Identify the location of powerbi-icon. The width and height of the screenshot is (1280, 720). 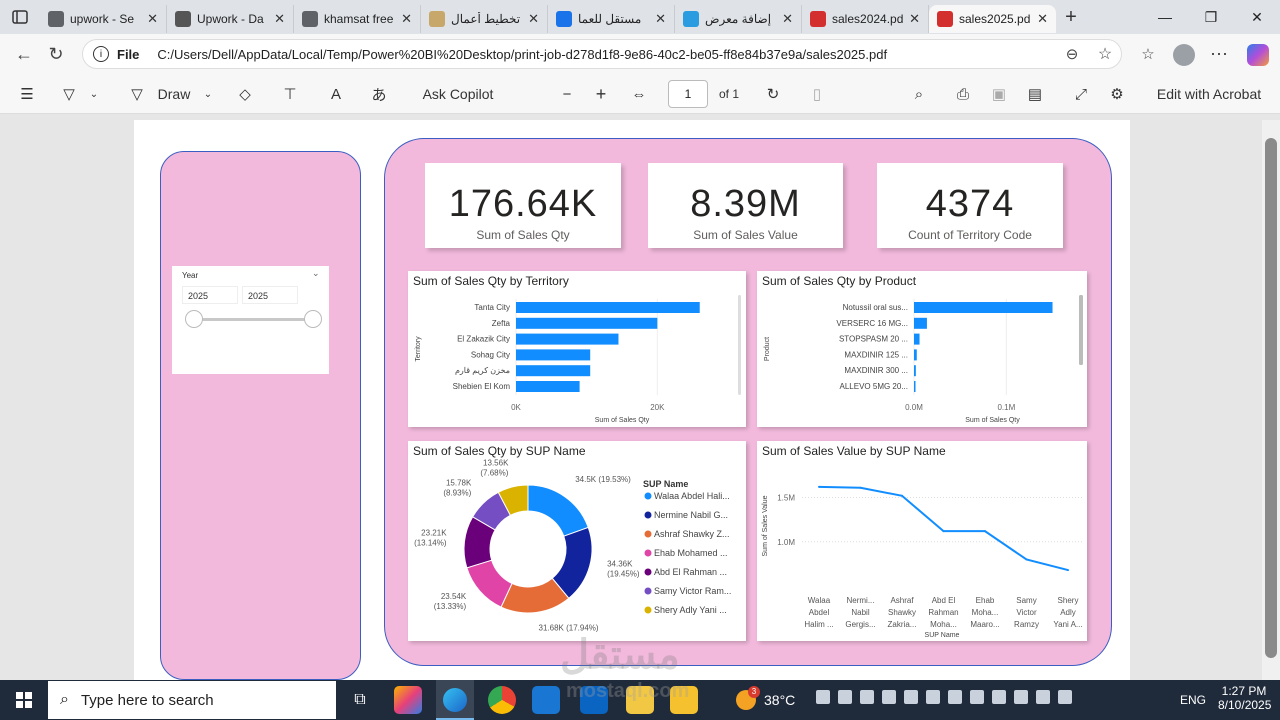
(933, 697).